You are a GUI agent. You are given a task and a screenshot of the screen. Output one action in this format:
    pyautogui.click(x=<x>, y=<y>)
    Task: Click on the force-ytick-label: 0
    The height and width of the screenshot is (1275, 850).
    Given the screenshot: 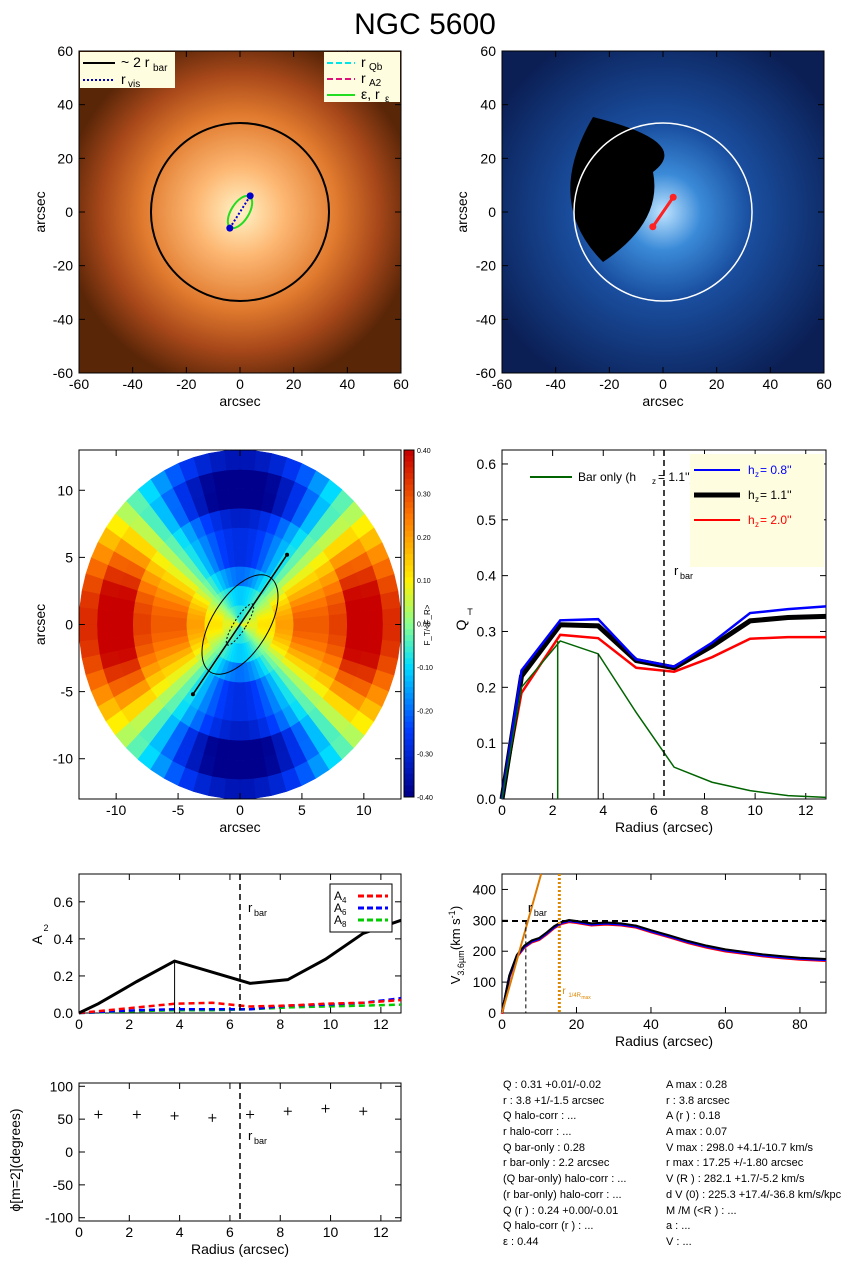 What is the action you would take?
    pyautogui.click(x=69, y=625)
    